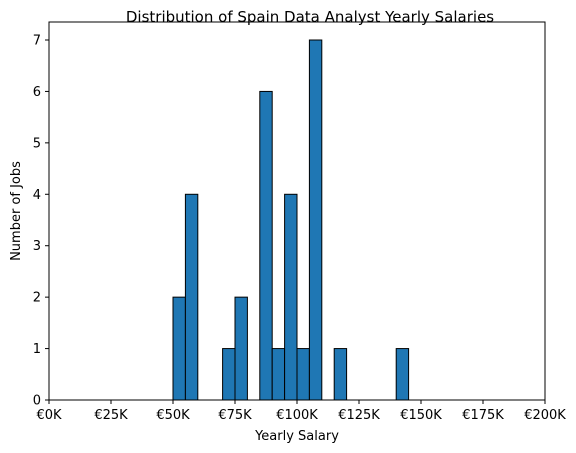 Image resolution: width=576 pixels, height=453 pixels. I want to click on x-tick-label: €75K, so click(235, 415).